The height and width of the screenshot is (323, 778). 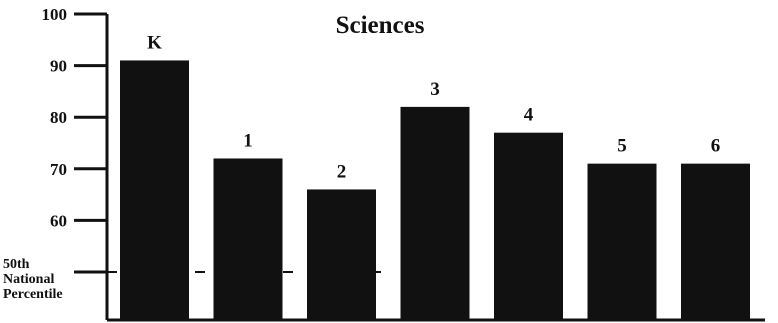 What do you see at coordinates (342, 171) in the screenshot?
I see `bar-label-2: 2` at bounding box center [342, 171].